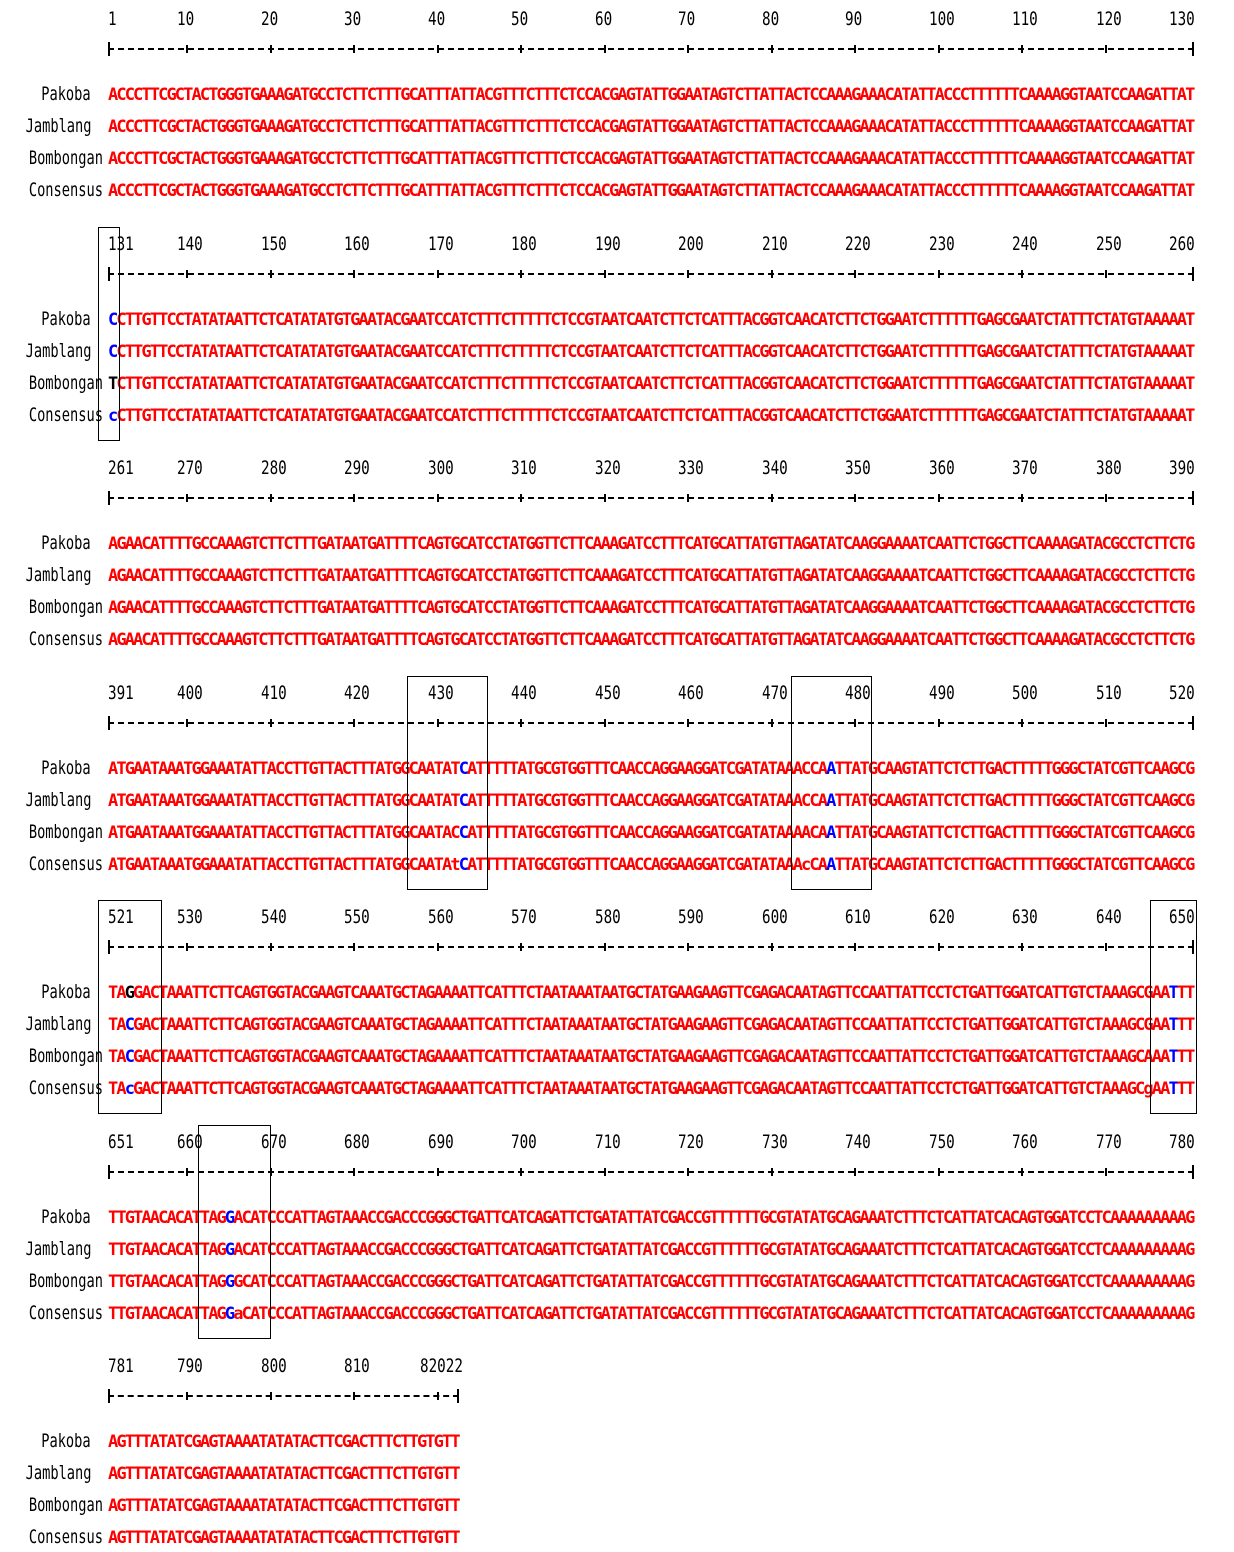 This screenshot has width=1234, height=1552. What do you see at coordinates (1025, 917) in the screenshot?
I see `ruler-label: 630` at bounding box center [1025, 917].